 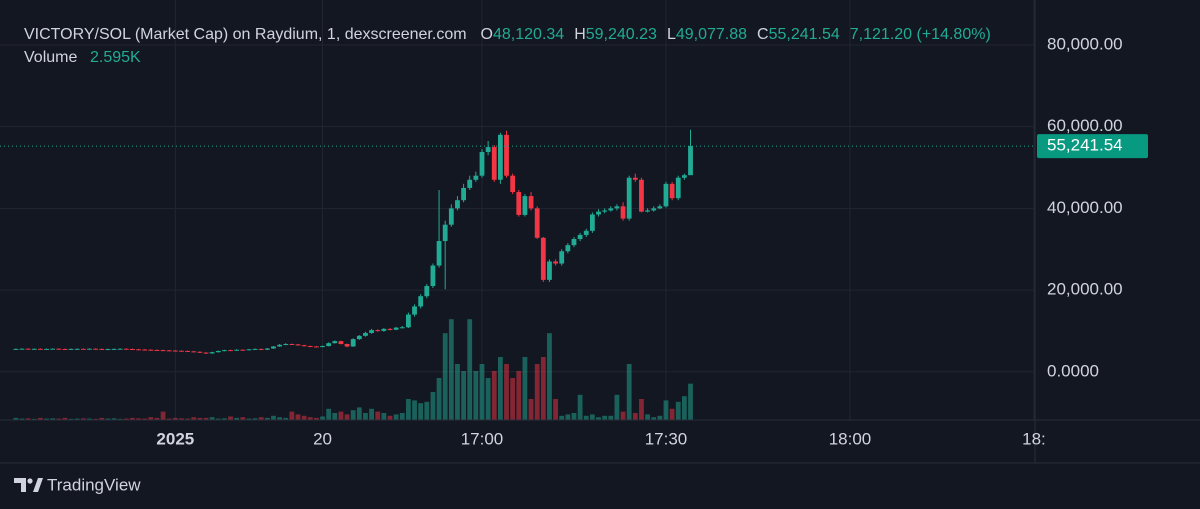 I want to click on last-price-label: 55,241.54, so click(x=1085, y=145).